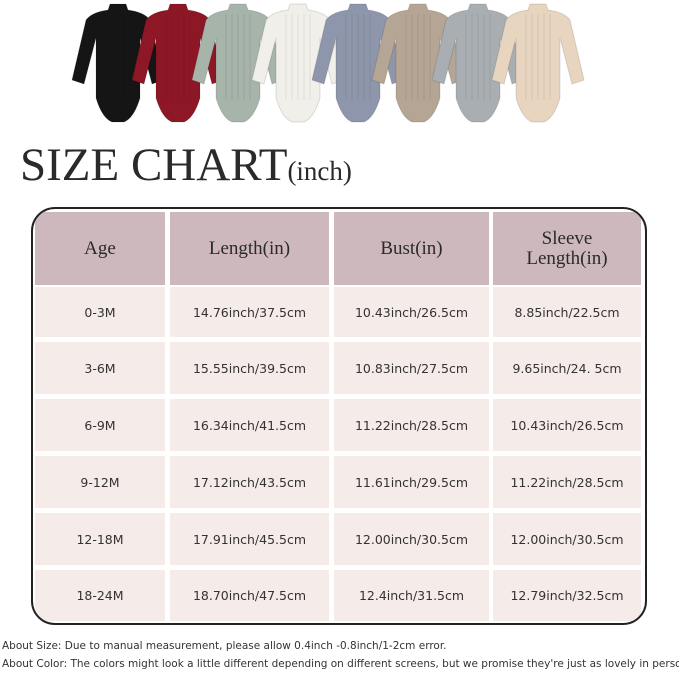 The width and height of the screenshot is (679, 674). Describe the element at coordinates (567, 595) in the screenshot. I see `table-cell: 12.79inch/32.5cm` at that location.